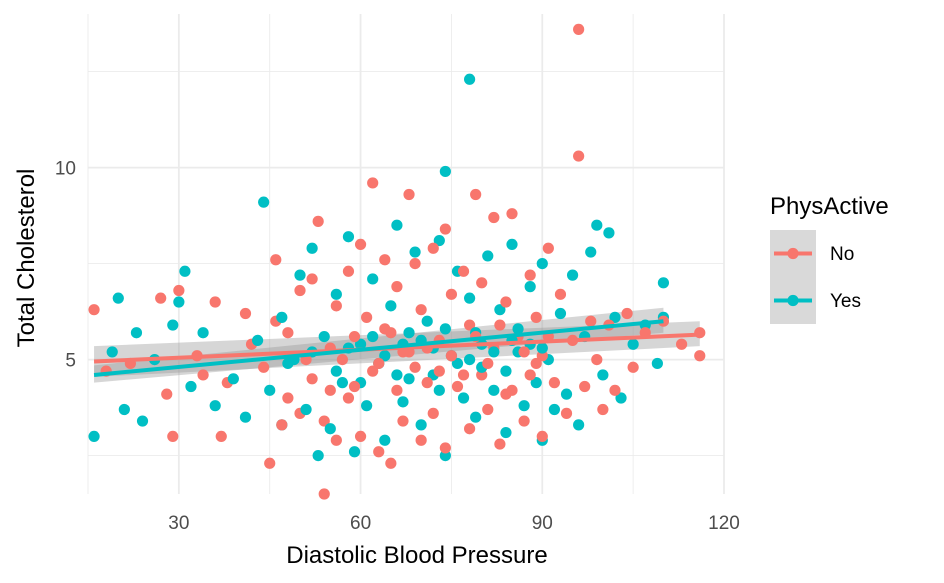  I want to click on x-tick-label: 120, so click(724, 523).